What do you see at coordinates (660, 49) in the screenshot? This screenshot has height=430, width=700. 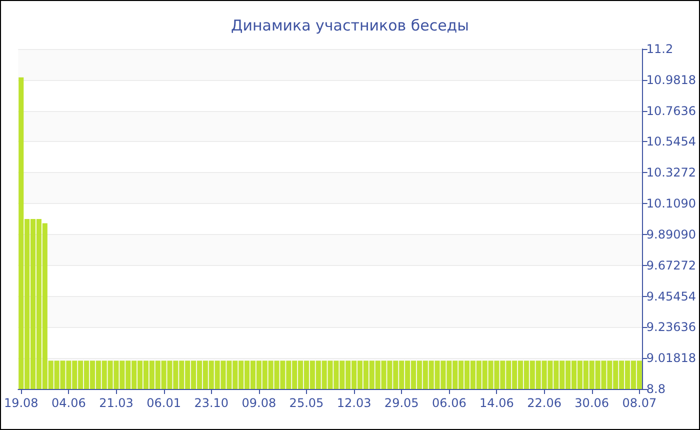 I see `y-tick-label: 11.2` at bounding box center [660, 49].